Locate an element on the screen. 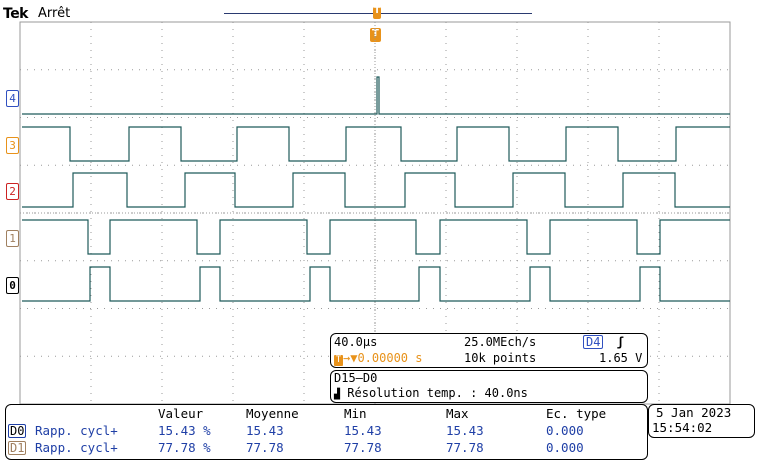 This screenshot has height=462, width=758. measurement-row-min: 15.43 is located at coordinates (363, 430).